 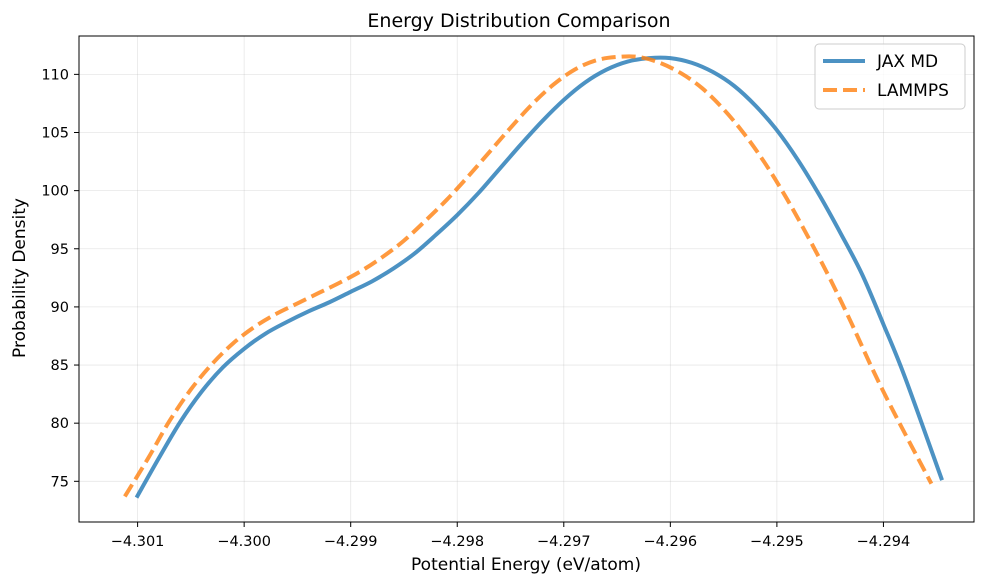 What do you see at coordinates (351, 542) in the screenshot?
I see `x-tick-label: −4.299` at bounding box center [351, 542].